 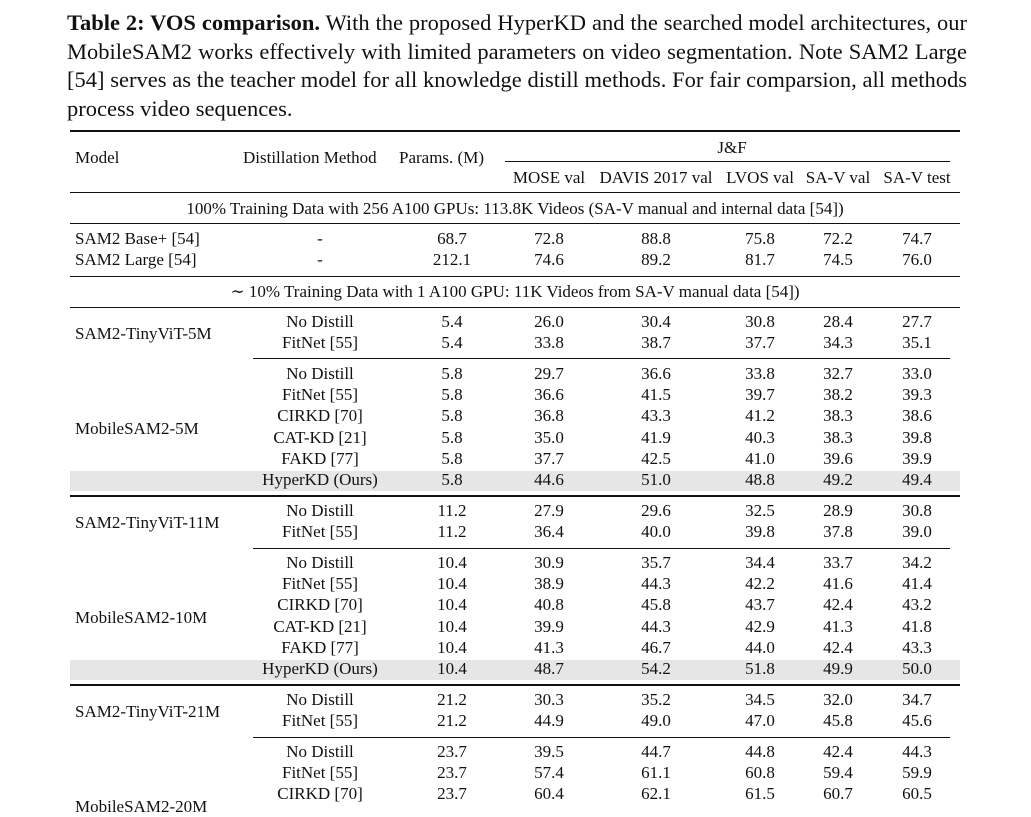 What do you see at coordinates (760, 699) in the screenshot?
I see `cell-lvos-val: 34.5` at bounding box center [760, 699].